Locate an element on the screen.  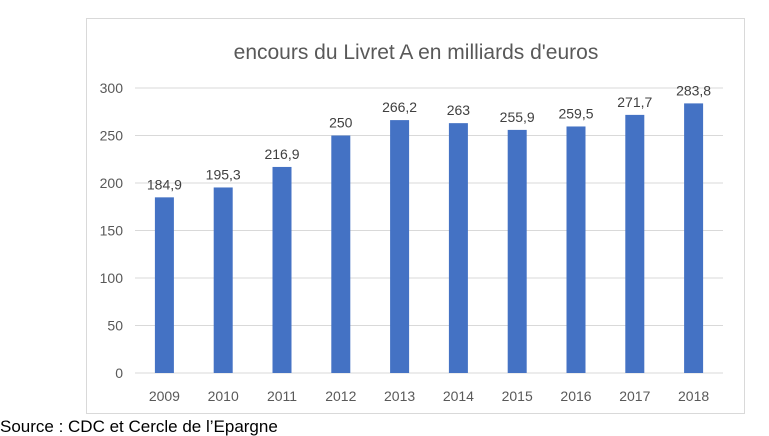
x-tick-label: 2009 is located at coordinates (164, 396).